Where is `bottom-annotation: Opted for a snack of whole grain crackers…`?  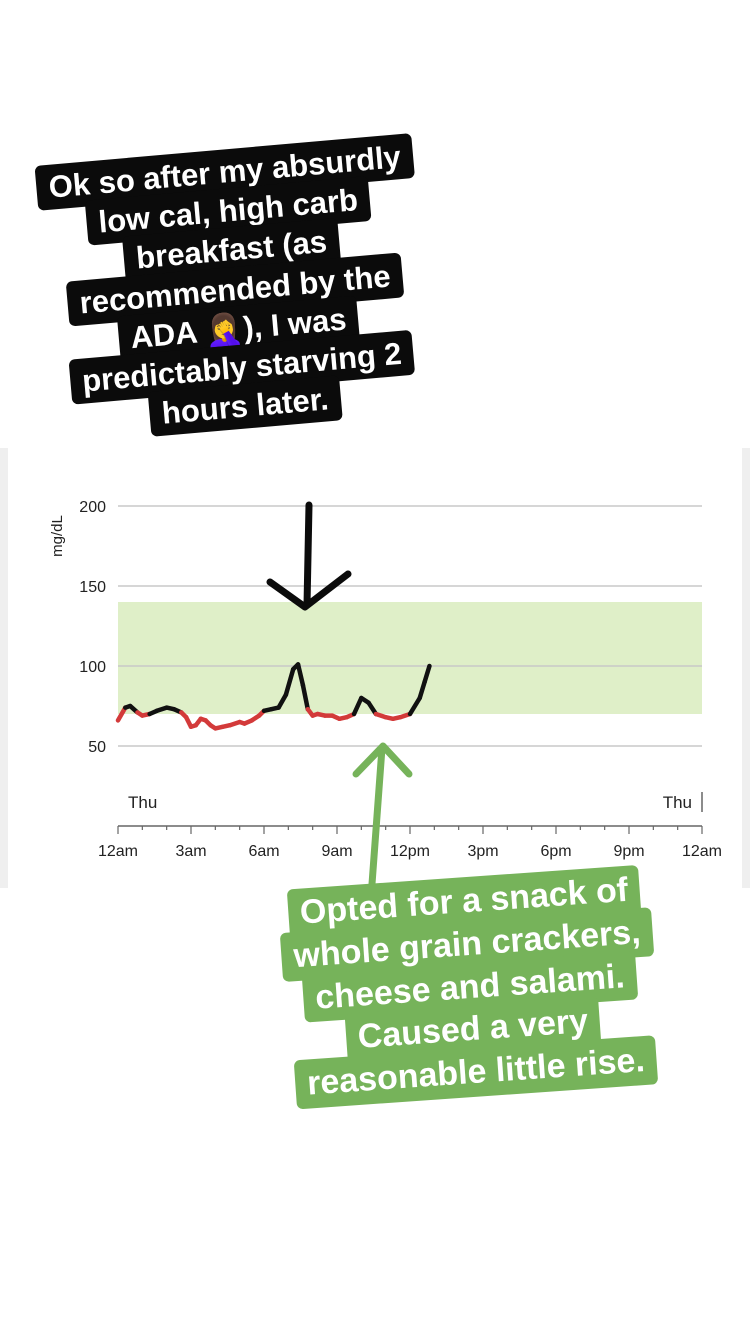 bottom-annotation: Opted for a snack of whole grain crackers… is located at coordinates (470, 987).